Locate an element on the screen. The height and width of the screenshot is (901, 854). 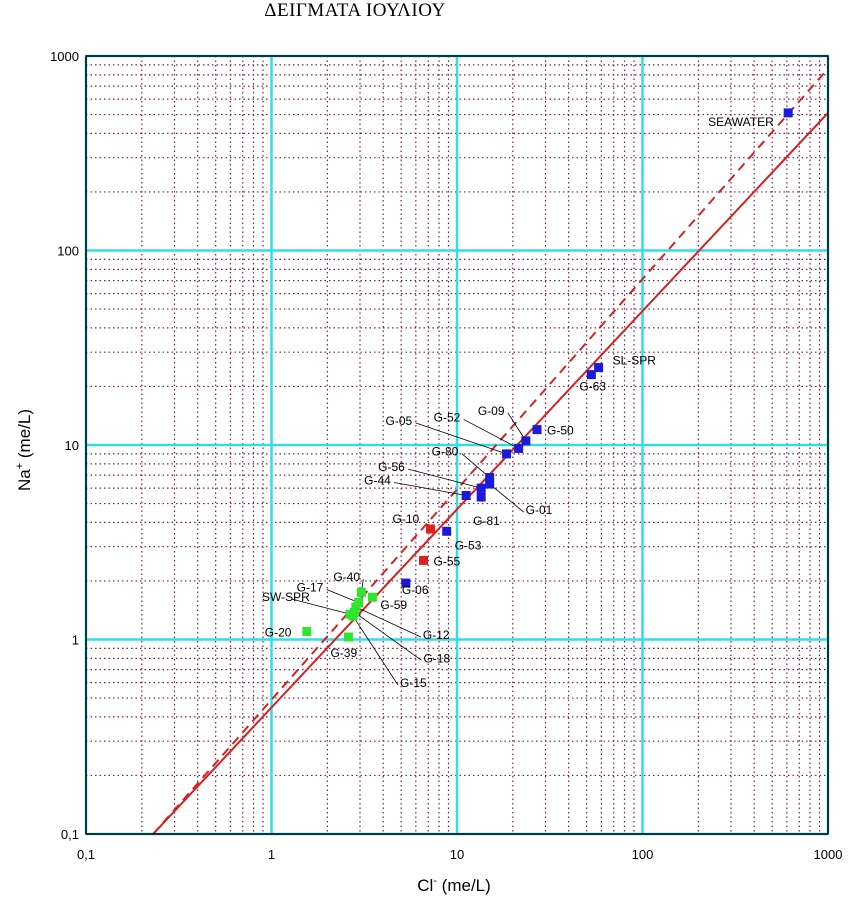
point-label: G-44 is located at coordinates (377, 480).